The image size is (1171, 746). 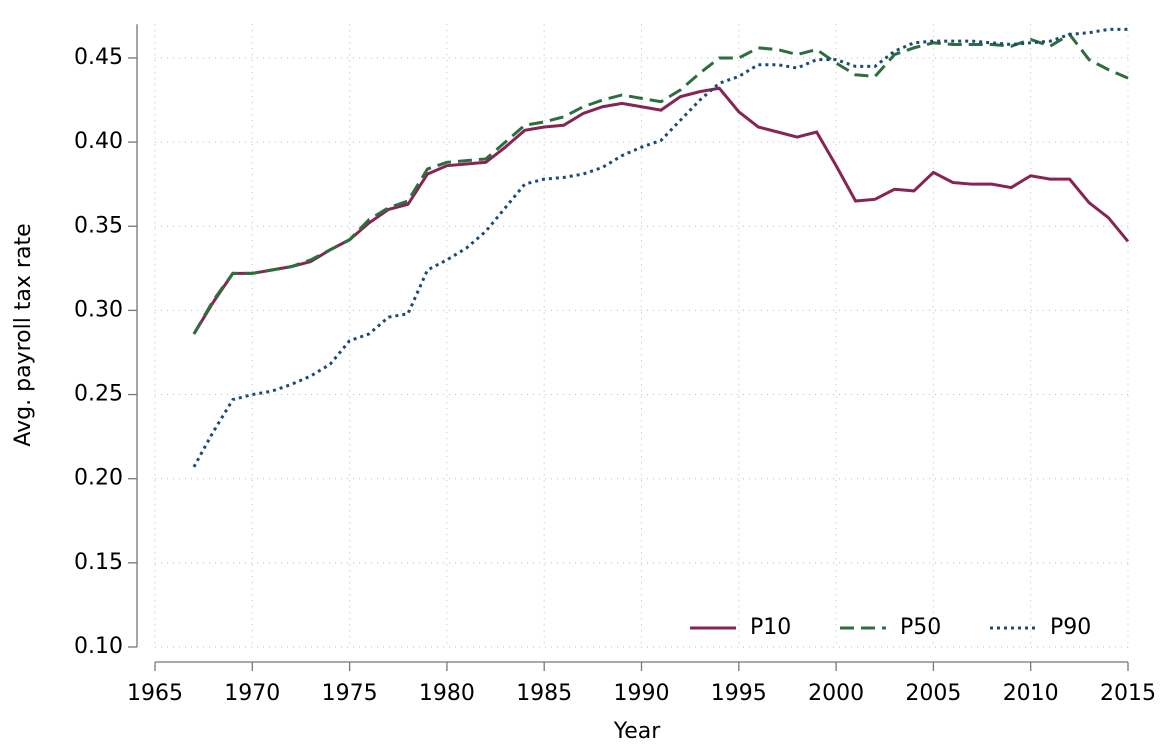 I want to click on x-tick-label: 1985, so click(x=544, y=693).